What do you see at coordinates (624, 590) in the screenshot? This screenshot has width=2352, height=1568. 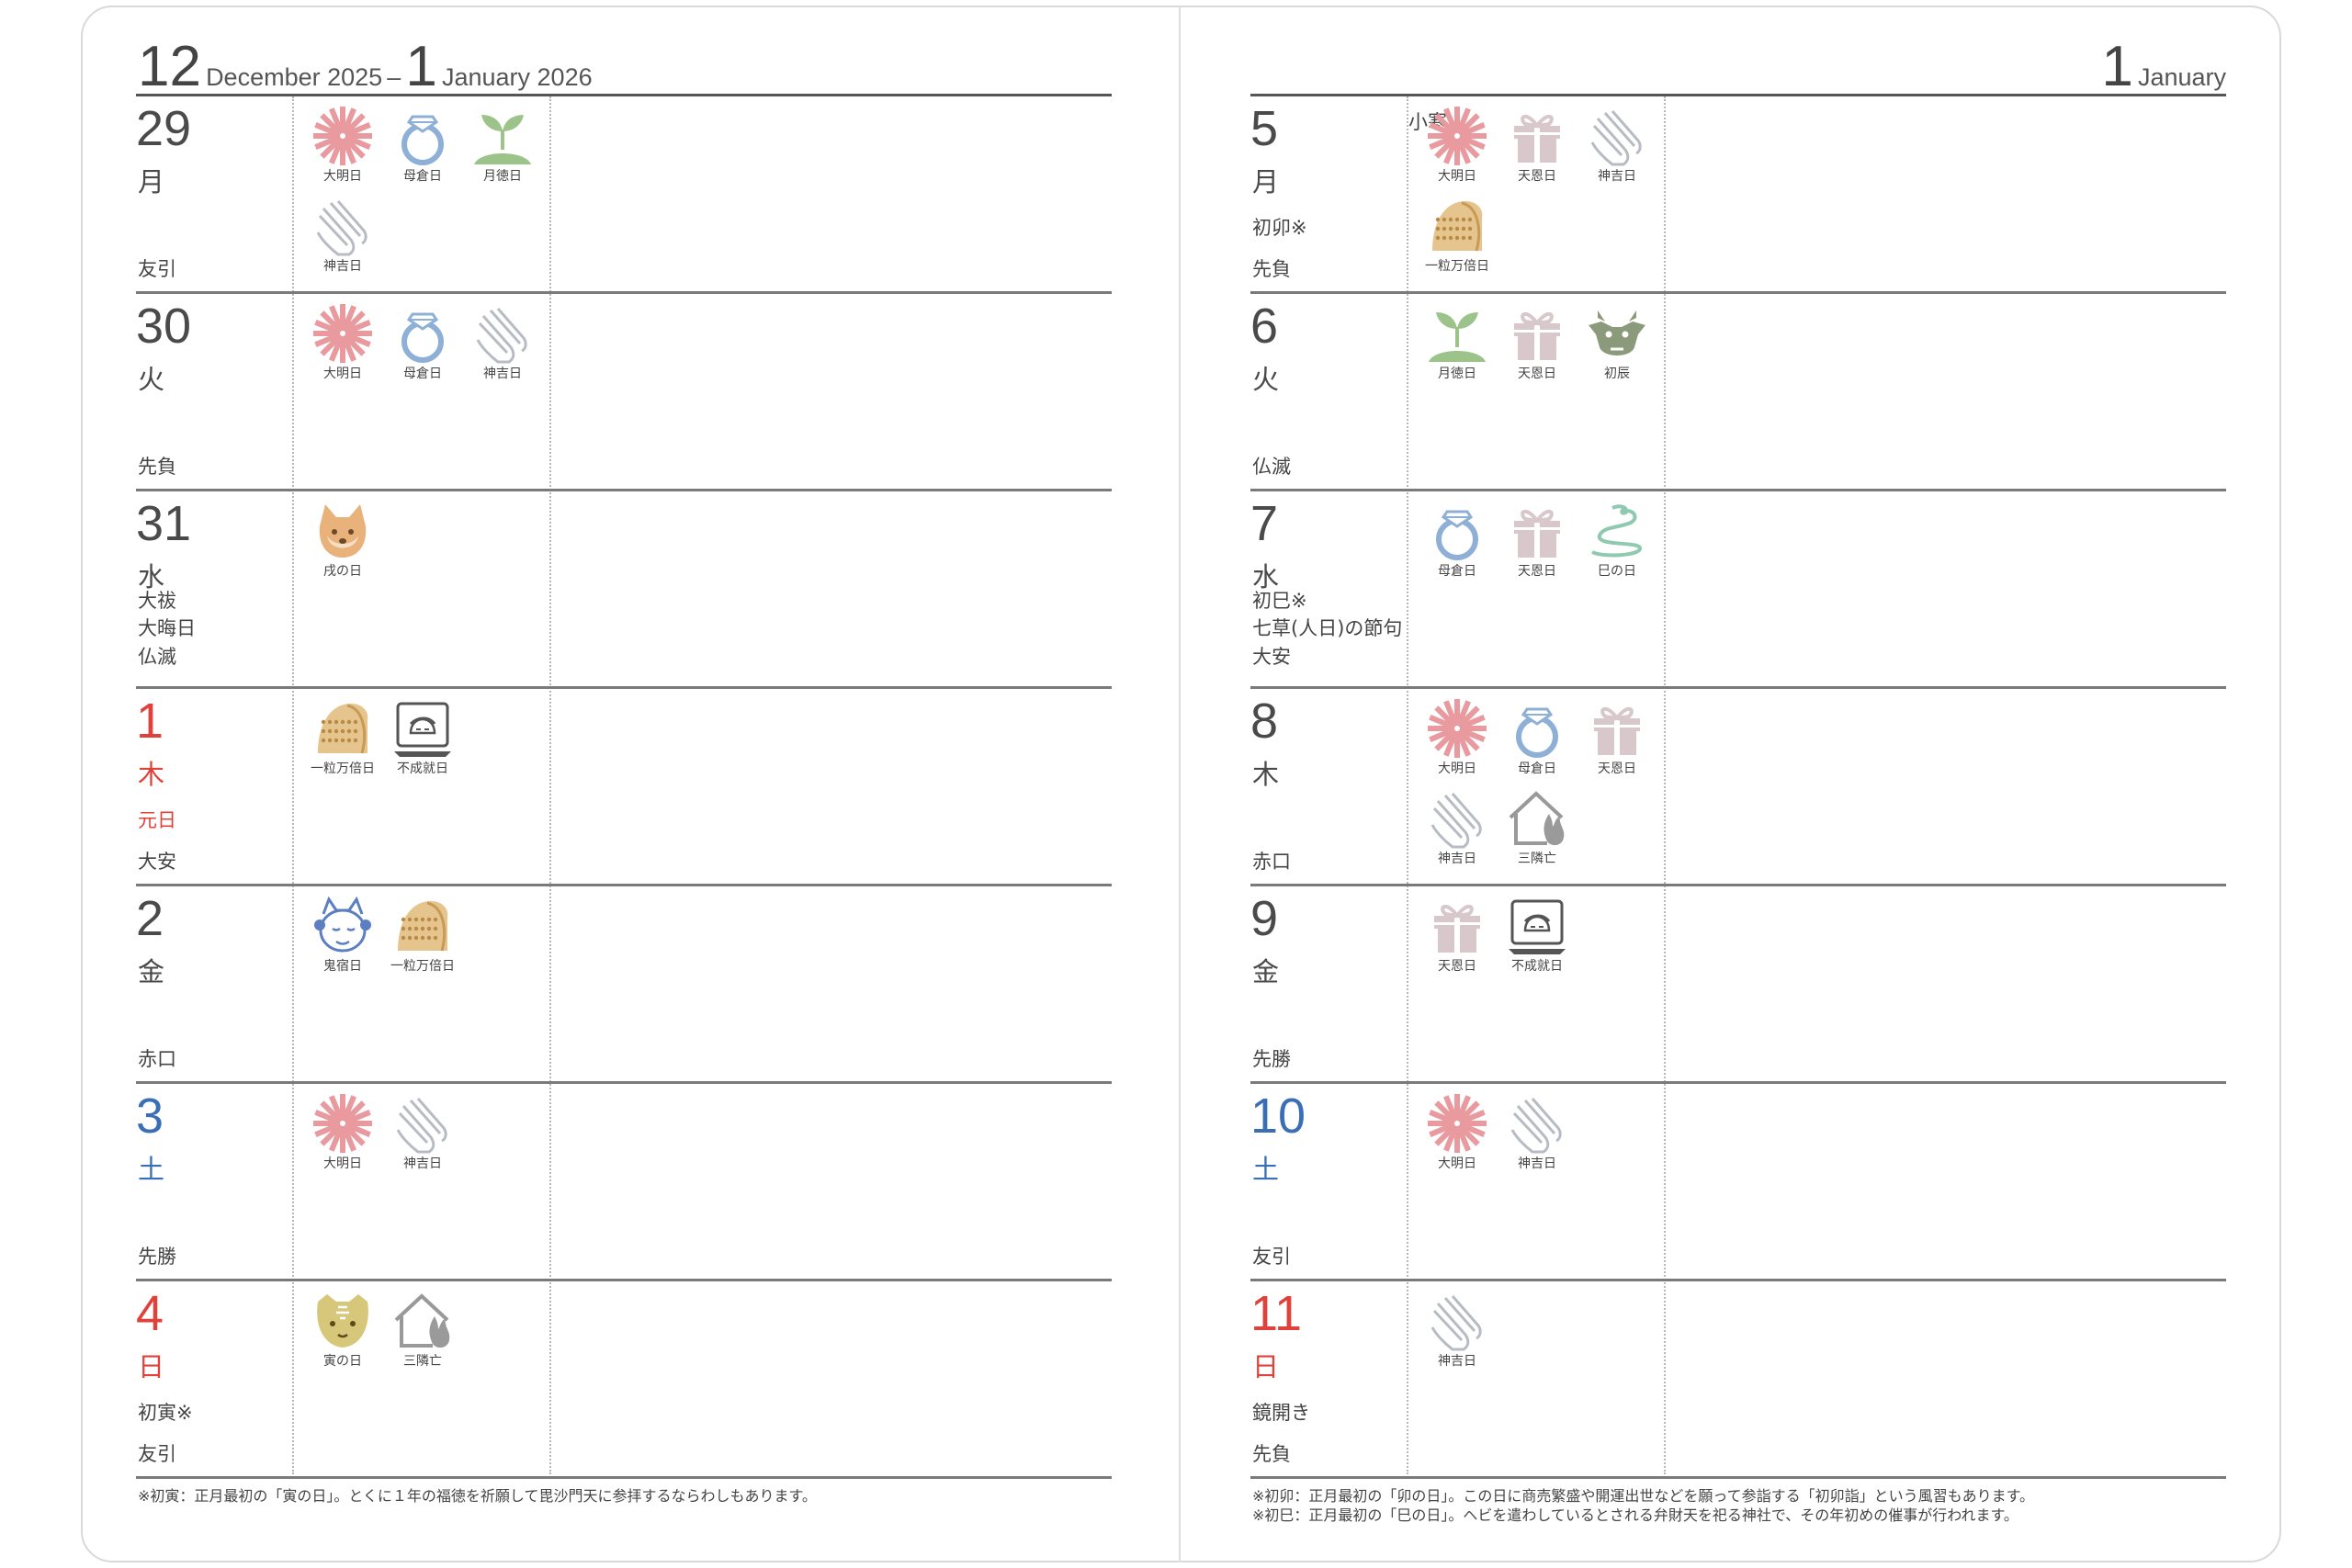 I see `day-row: 31 水大祓 大晦日 仏滅 戌の日` at bounding box center [624, 590].